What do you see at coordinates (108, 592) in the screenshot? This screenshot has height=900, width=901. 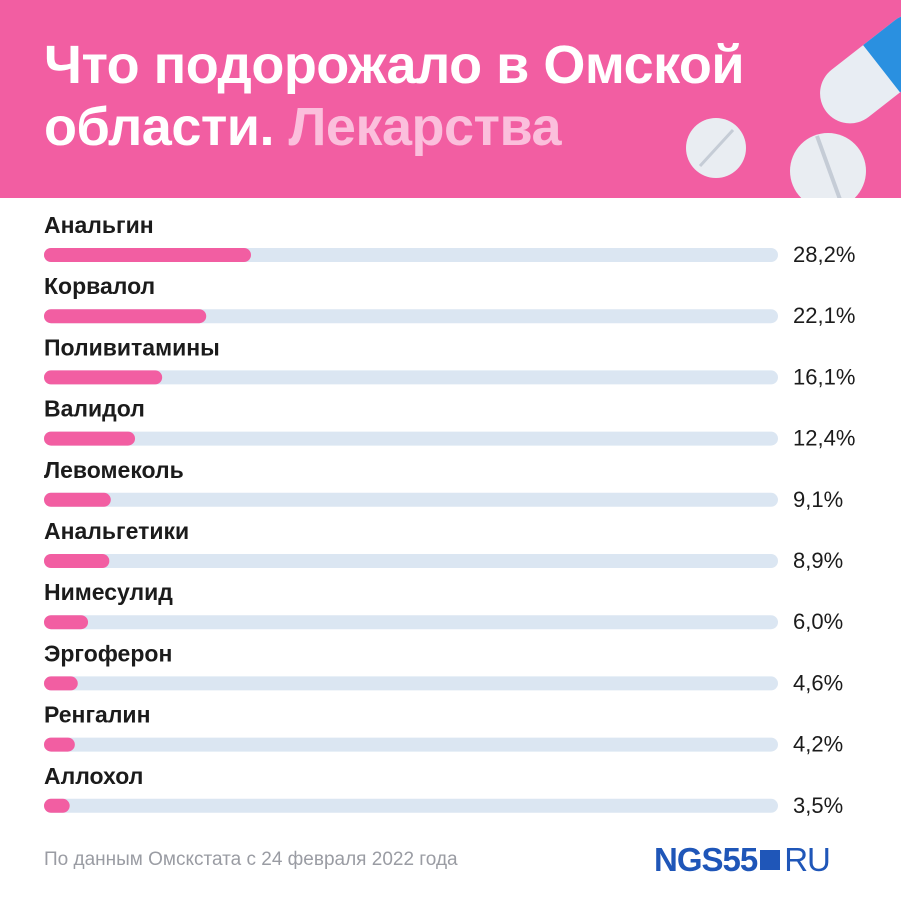 I see `category-label: Нимесулид` at bounding box center [108, 592].